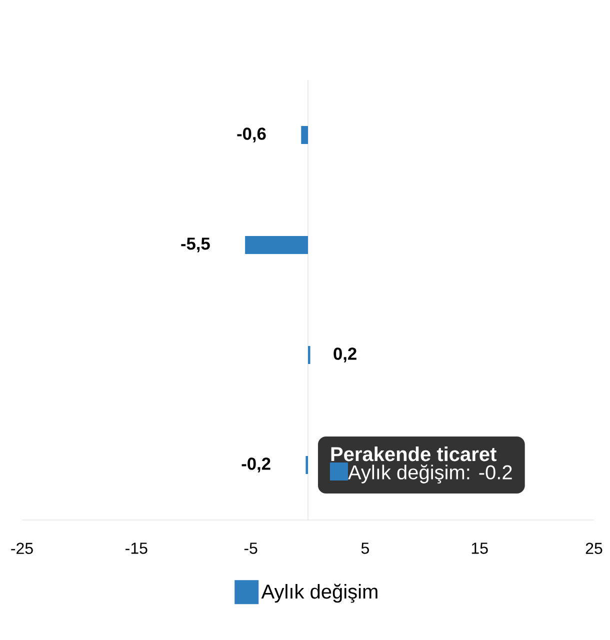  Describe the element at coordinates (251, 548) in the screenshot. I see `x-tick-label: -5` at that location.